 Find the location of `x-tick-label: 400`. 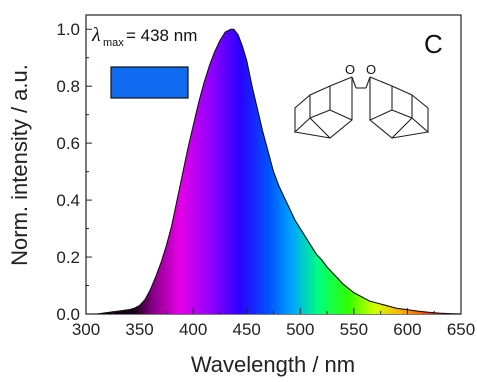

x-tick-label: 400 is located at coordinates (193, 329).